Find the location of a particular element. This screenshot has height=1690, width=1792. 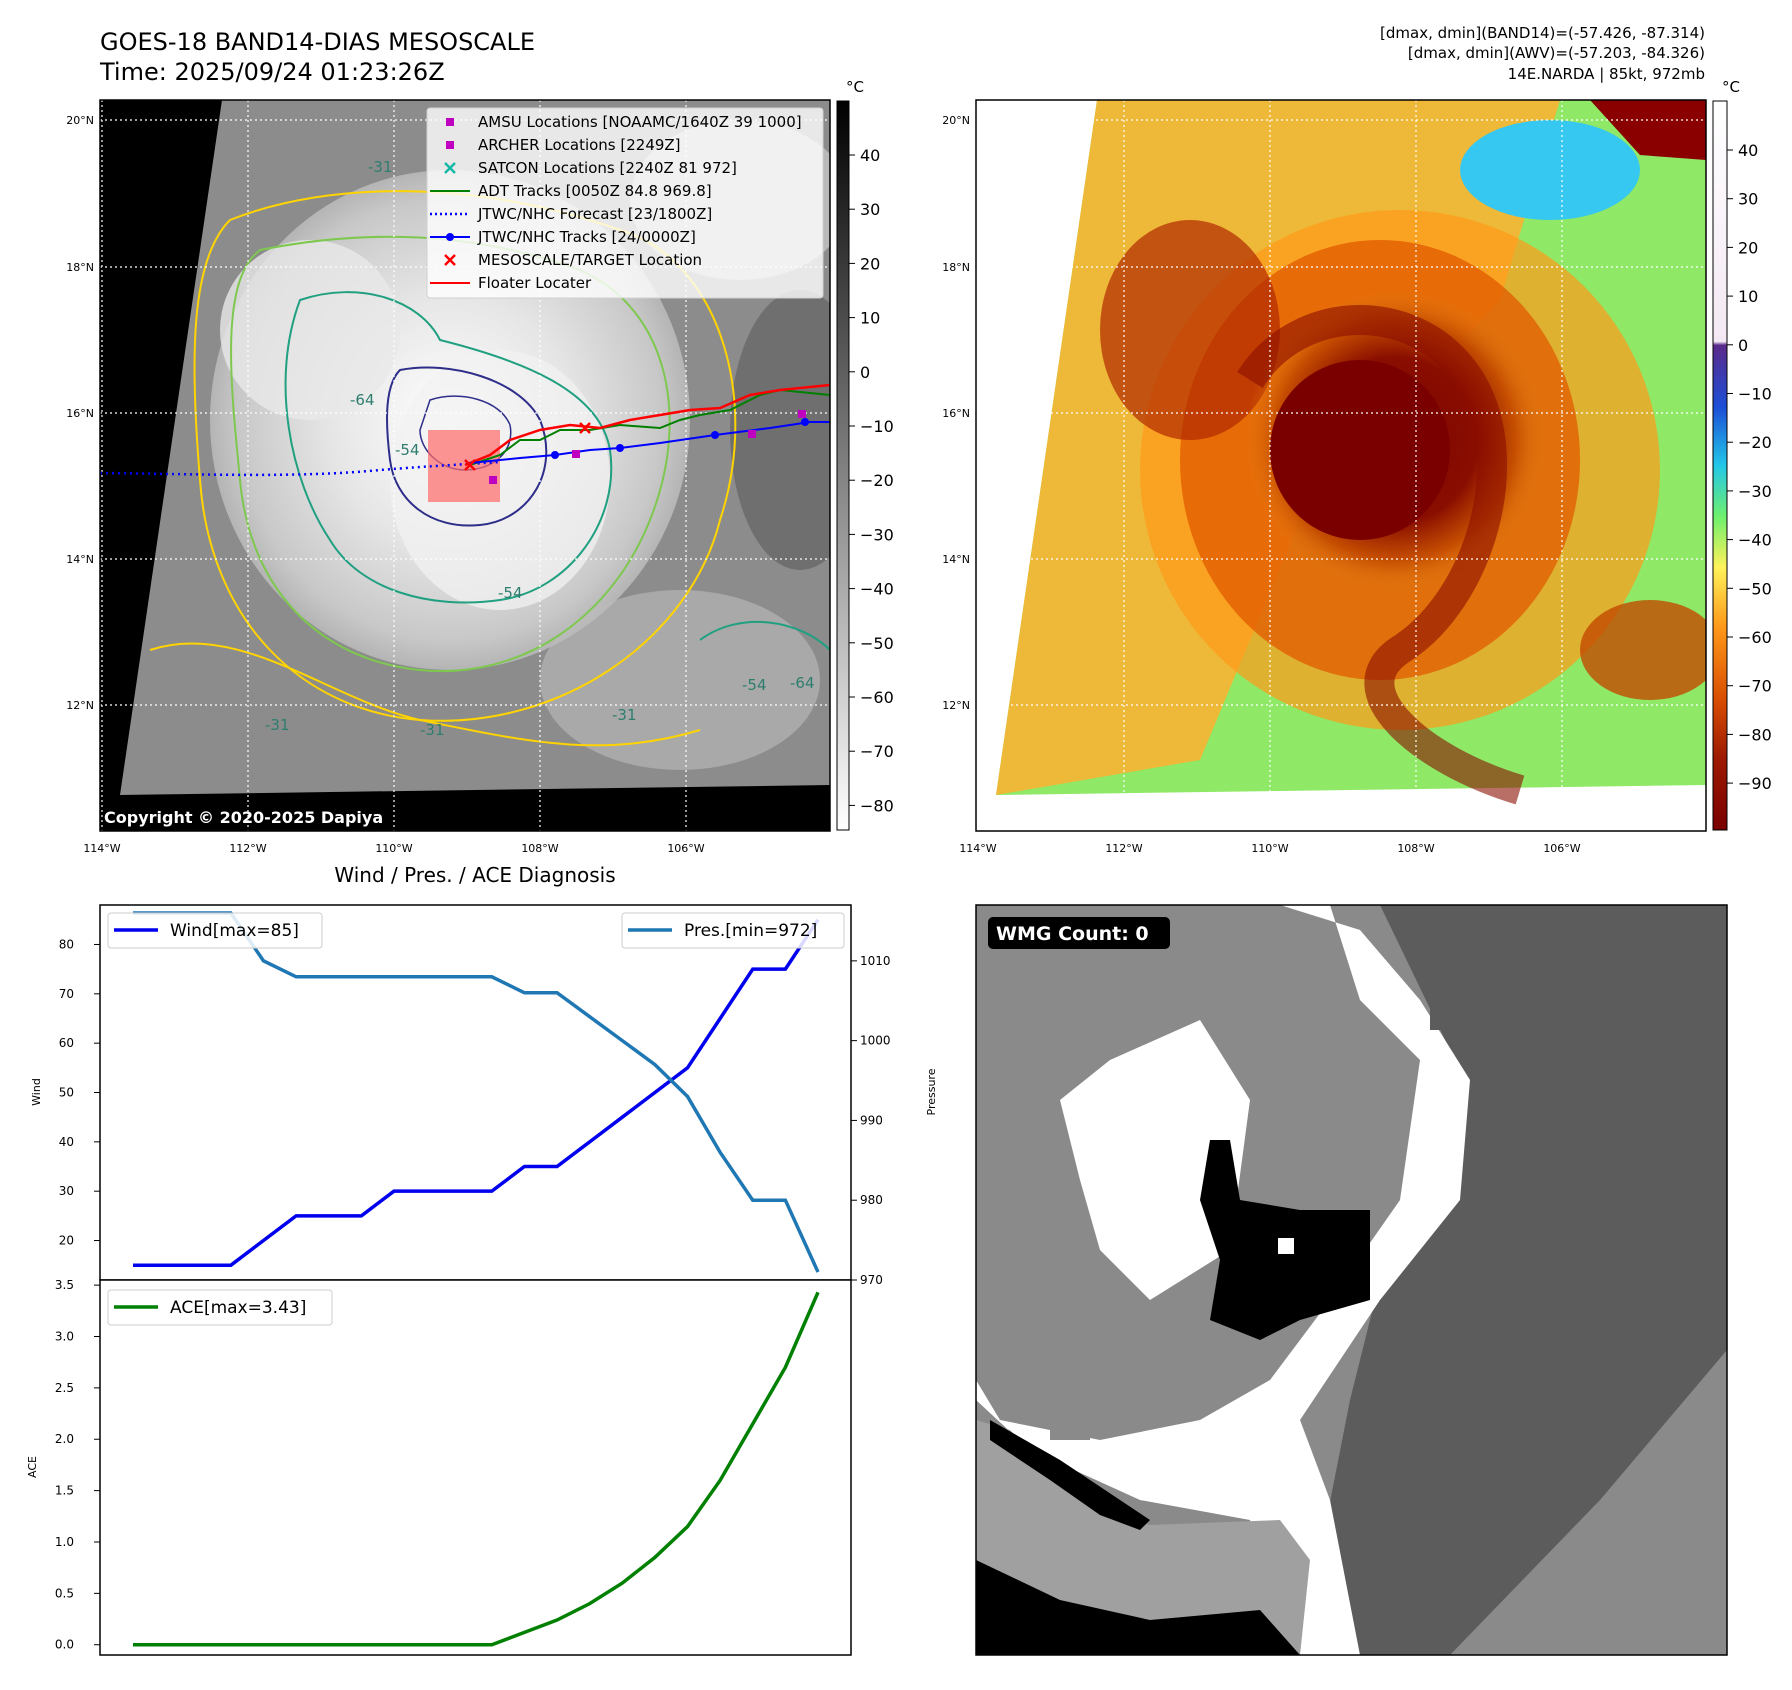

awv-colorbar-tick-label: −70 is located at coordinates (1755, 686).